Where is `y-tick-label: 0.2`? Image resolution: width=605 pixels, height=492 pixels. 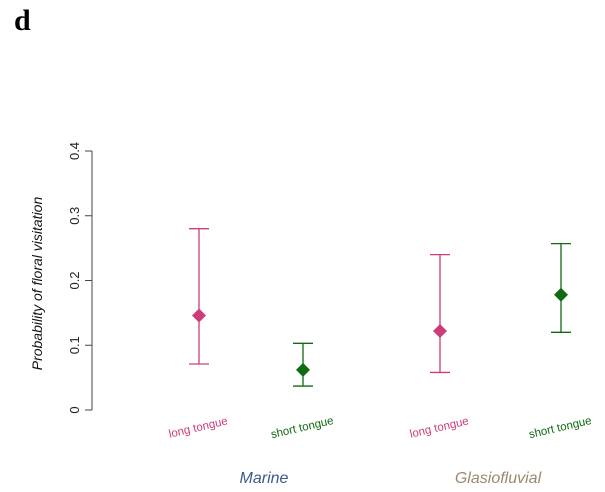 y-tick-label: 0.2 is located at coordinates (74, 280).